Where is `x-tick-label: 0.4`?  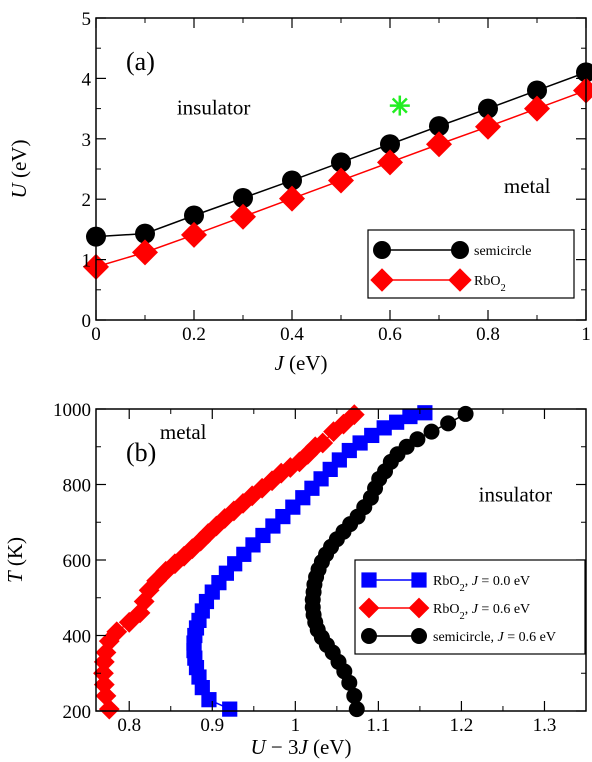
x-tick-label: 0.4 is located at coordinates (292, 334).